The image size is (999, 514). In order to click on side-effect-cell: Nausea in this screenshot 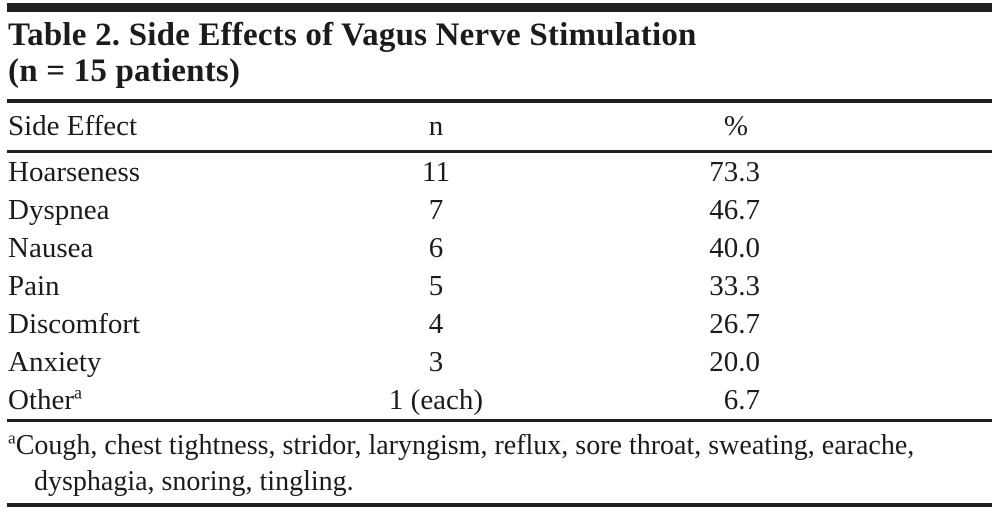, I will do `click(51, 247)`.